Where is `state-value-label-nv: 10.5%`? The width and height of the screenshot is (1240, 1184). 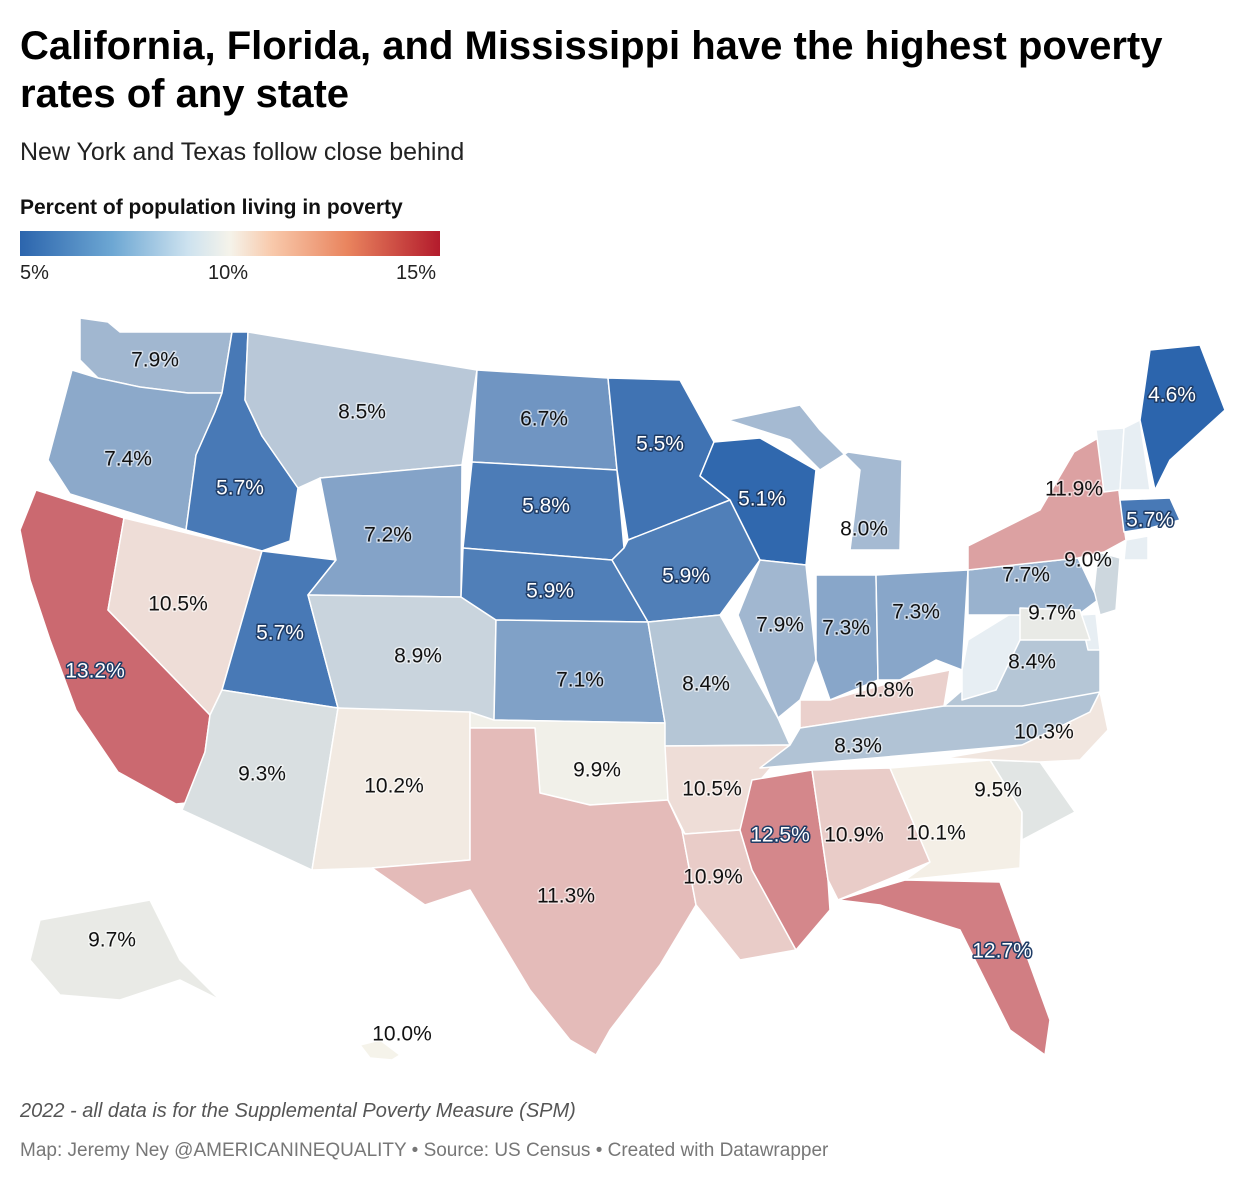 state-value-label-nv: 10.5% is located at coordinates (178, 604).